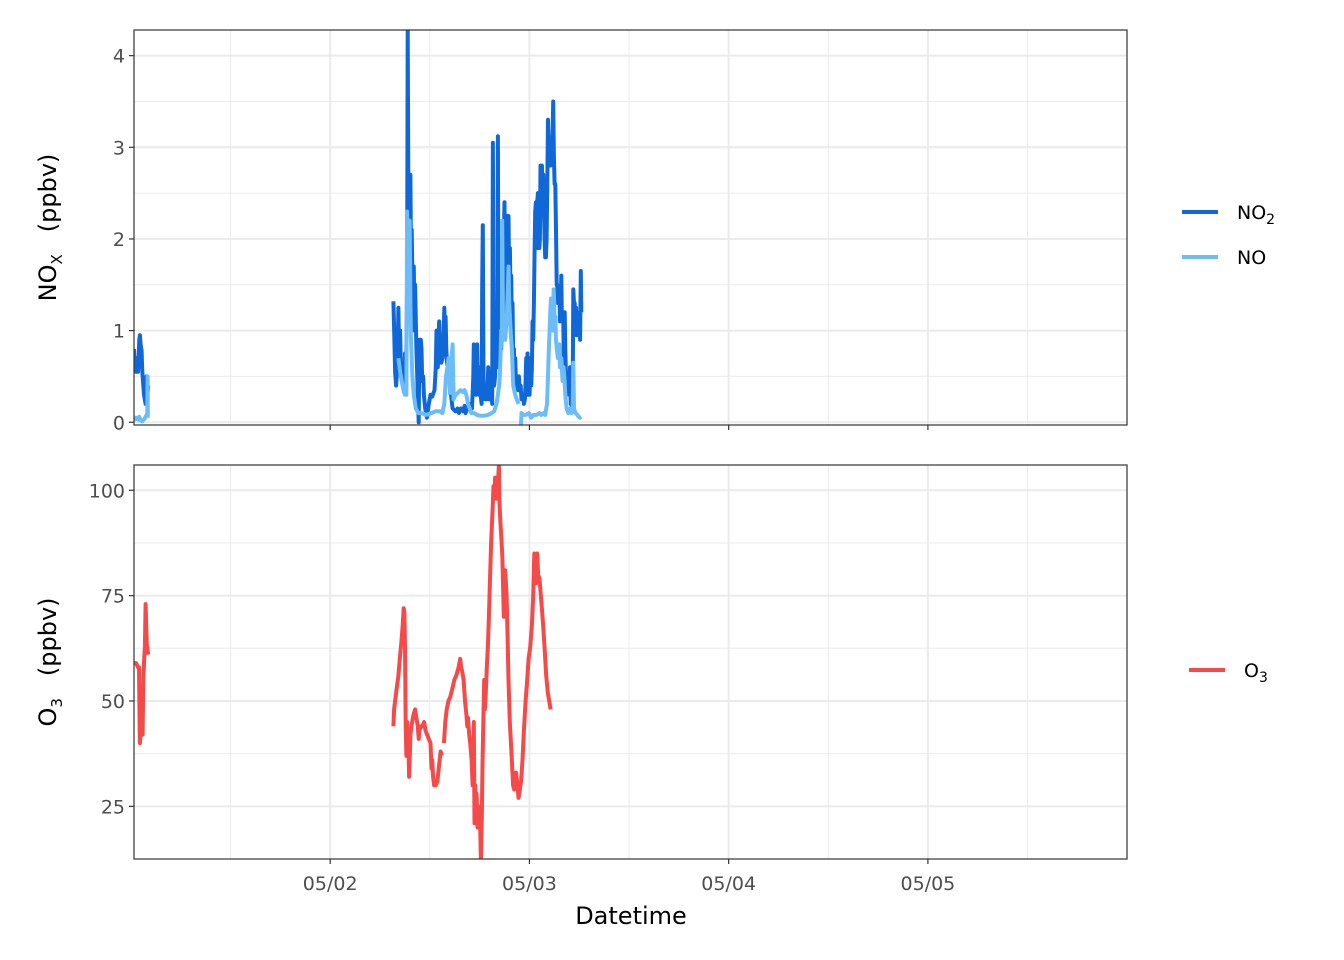  I want to click on x-tick-label: 05/02, so click(330, 884).